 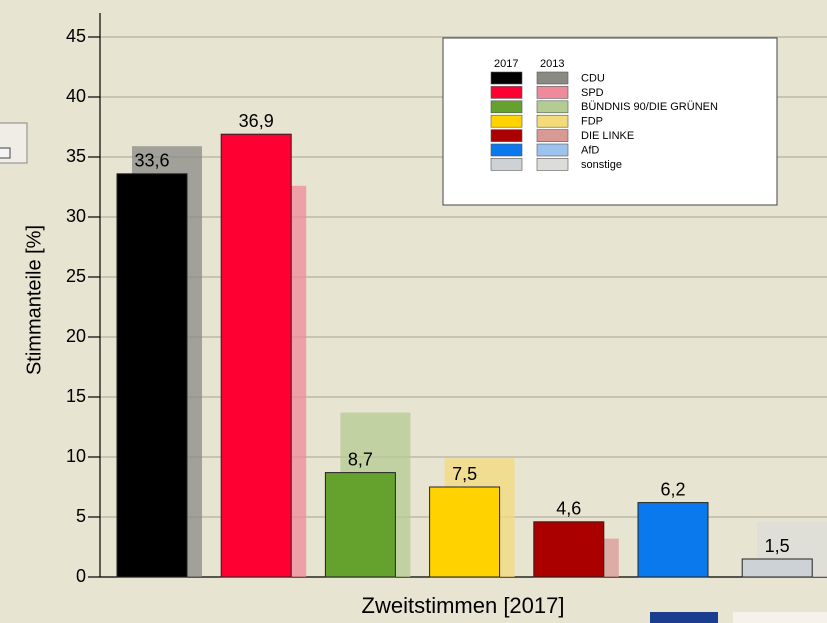 I want to click on legend-label: FDP, so click(x=592, y=122).